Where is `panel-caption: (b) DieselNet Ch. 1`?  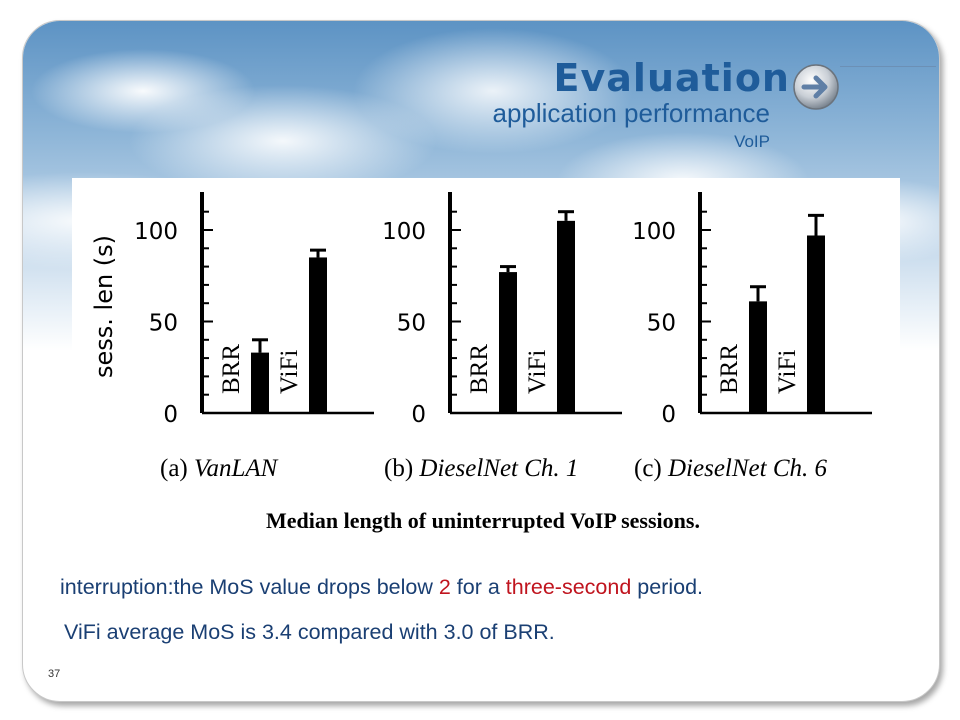 panel-caption: (b) DieselNet Ch. 1 is located at coordinates (481, 468).